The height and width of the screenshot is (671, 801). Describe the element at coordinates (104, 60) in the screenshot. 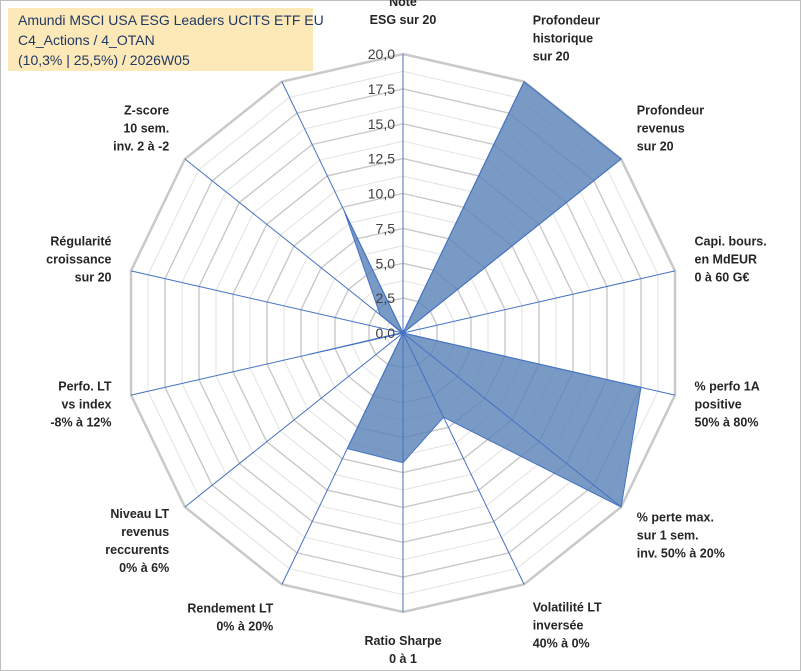

I see `chart-title-line-3: (10,3% | 25,5%) / 2026W05` at that location.